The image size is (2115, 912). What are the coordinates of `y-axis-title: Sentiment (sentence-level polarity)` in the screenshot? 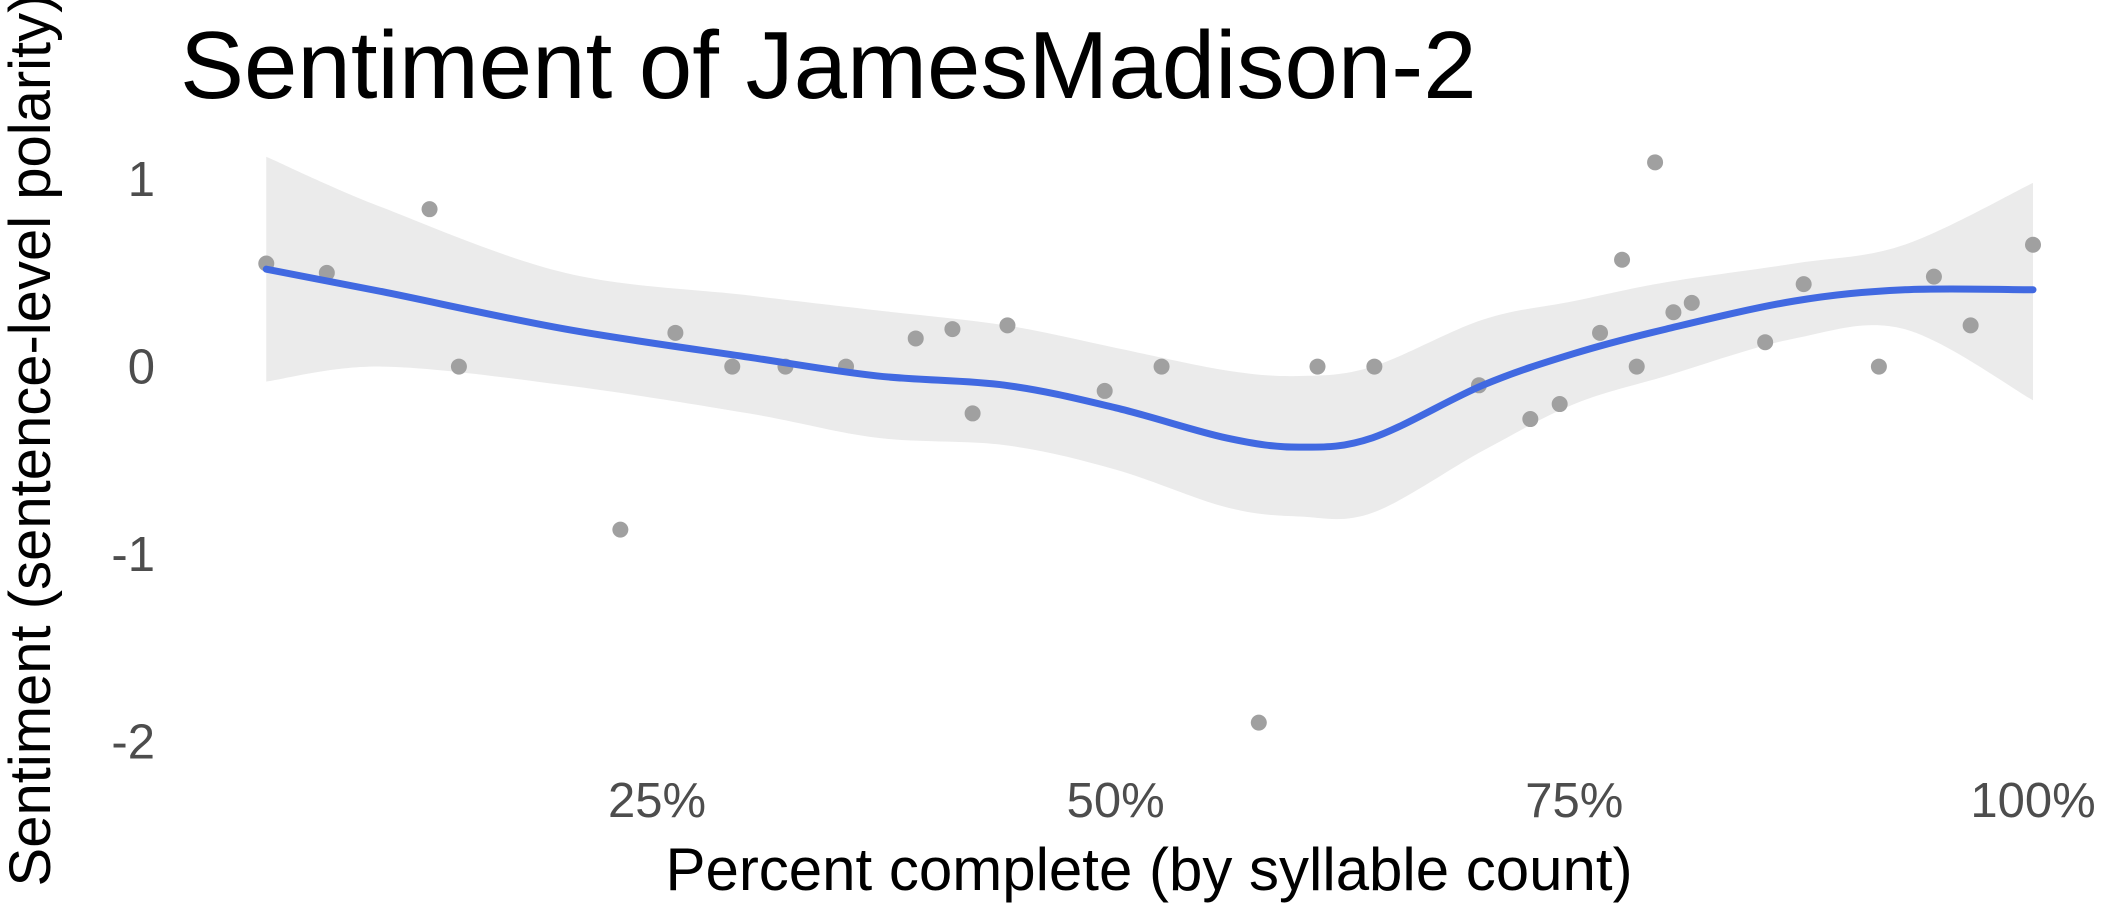 It's located at (31, 443).